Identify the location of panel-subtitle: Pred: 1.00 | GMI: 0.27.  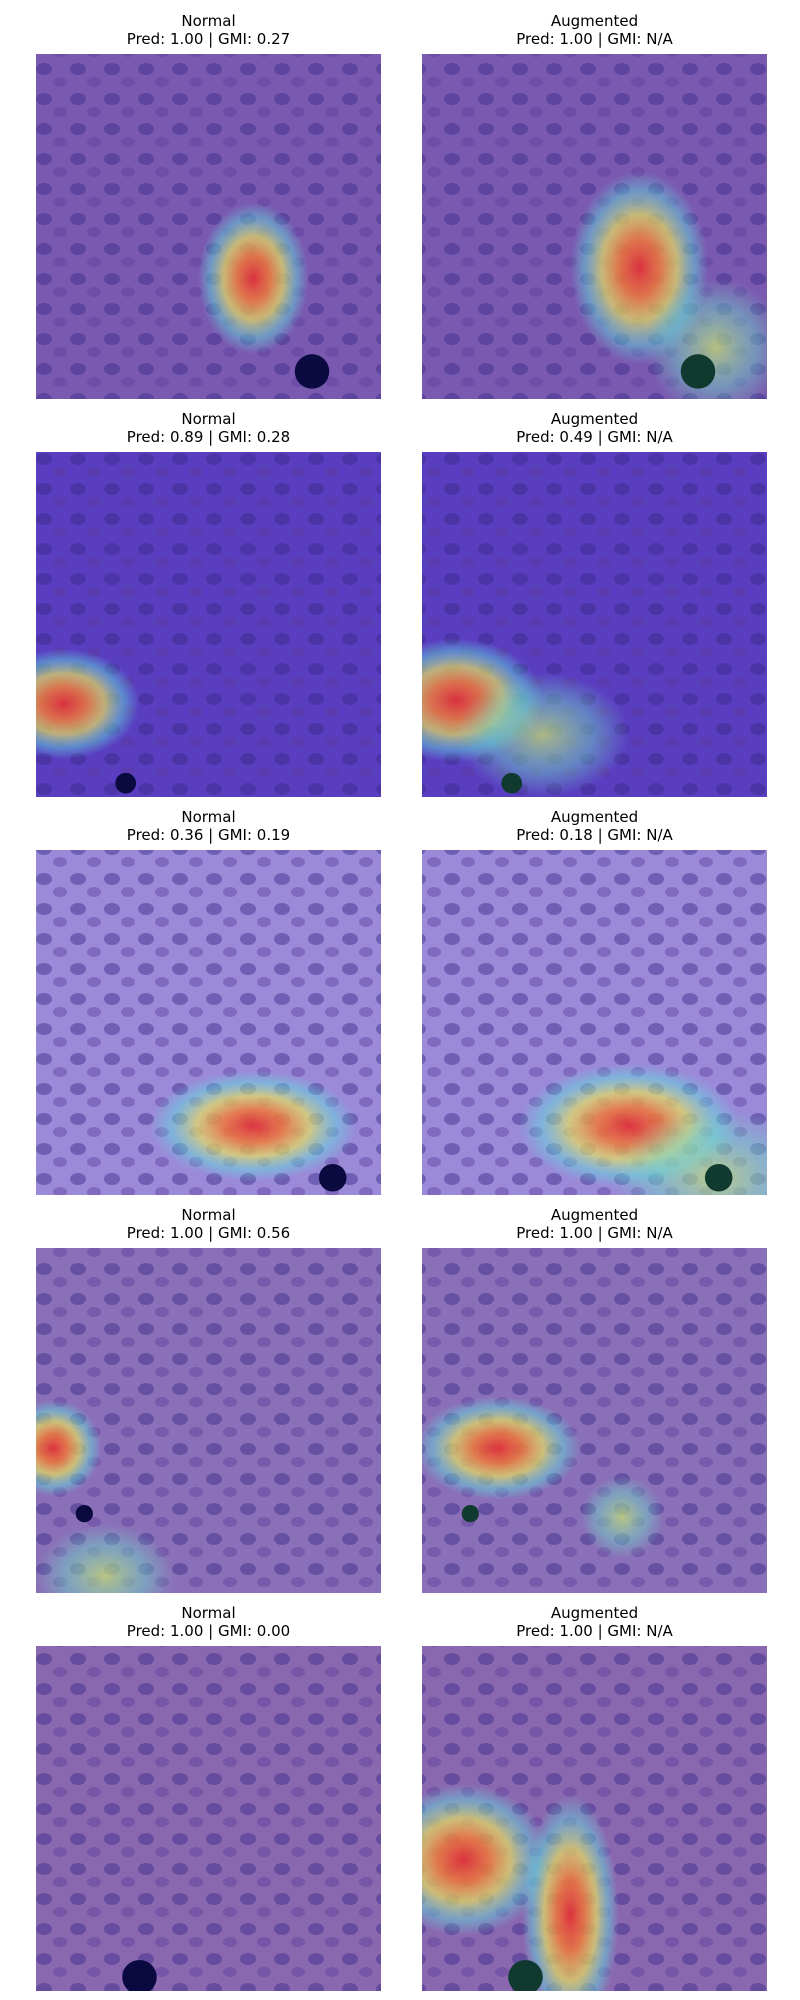
(208, 39).